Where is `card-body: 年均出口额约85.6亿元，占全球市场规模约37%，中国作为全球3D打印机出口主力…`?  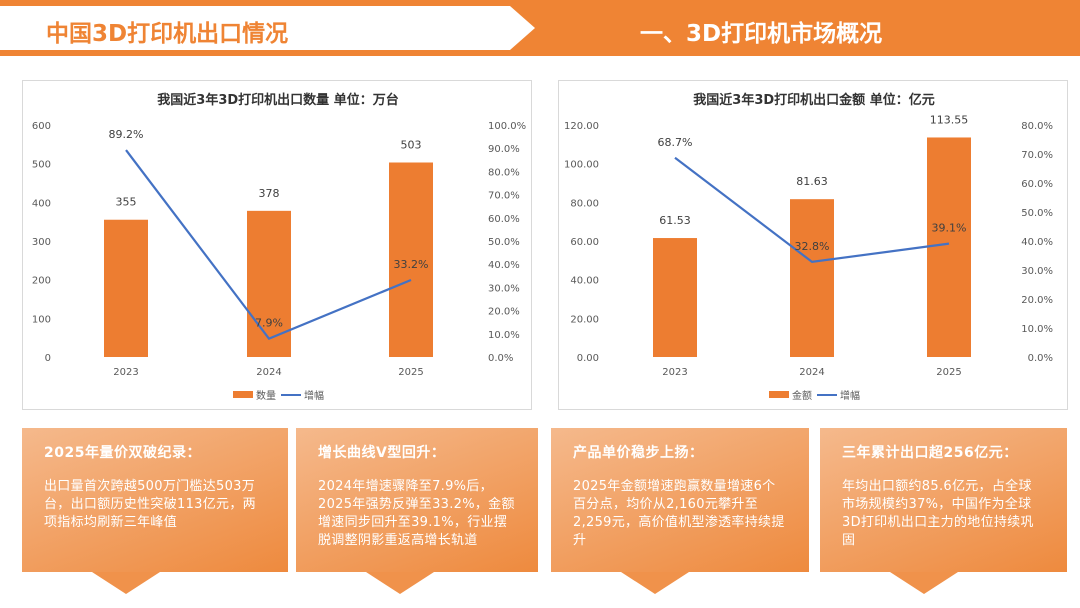
card-body: 年均出口额约85.6亿元，占全球市场规模约37%，中国作为全球3D打印机出口主力… is located at coordinates (938, 513).